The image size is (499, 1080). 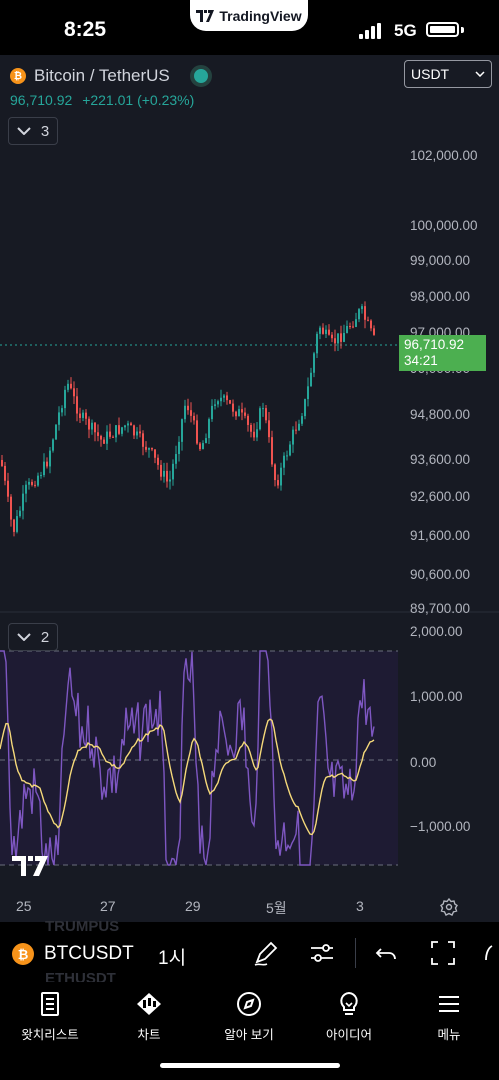 What do you see at coordinates (440, 574) in the screenshot?
I see `price-axis-label: 90,600.00` at bounding box center [440, 574].